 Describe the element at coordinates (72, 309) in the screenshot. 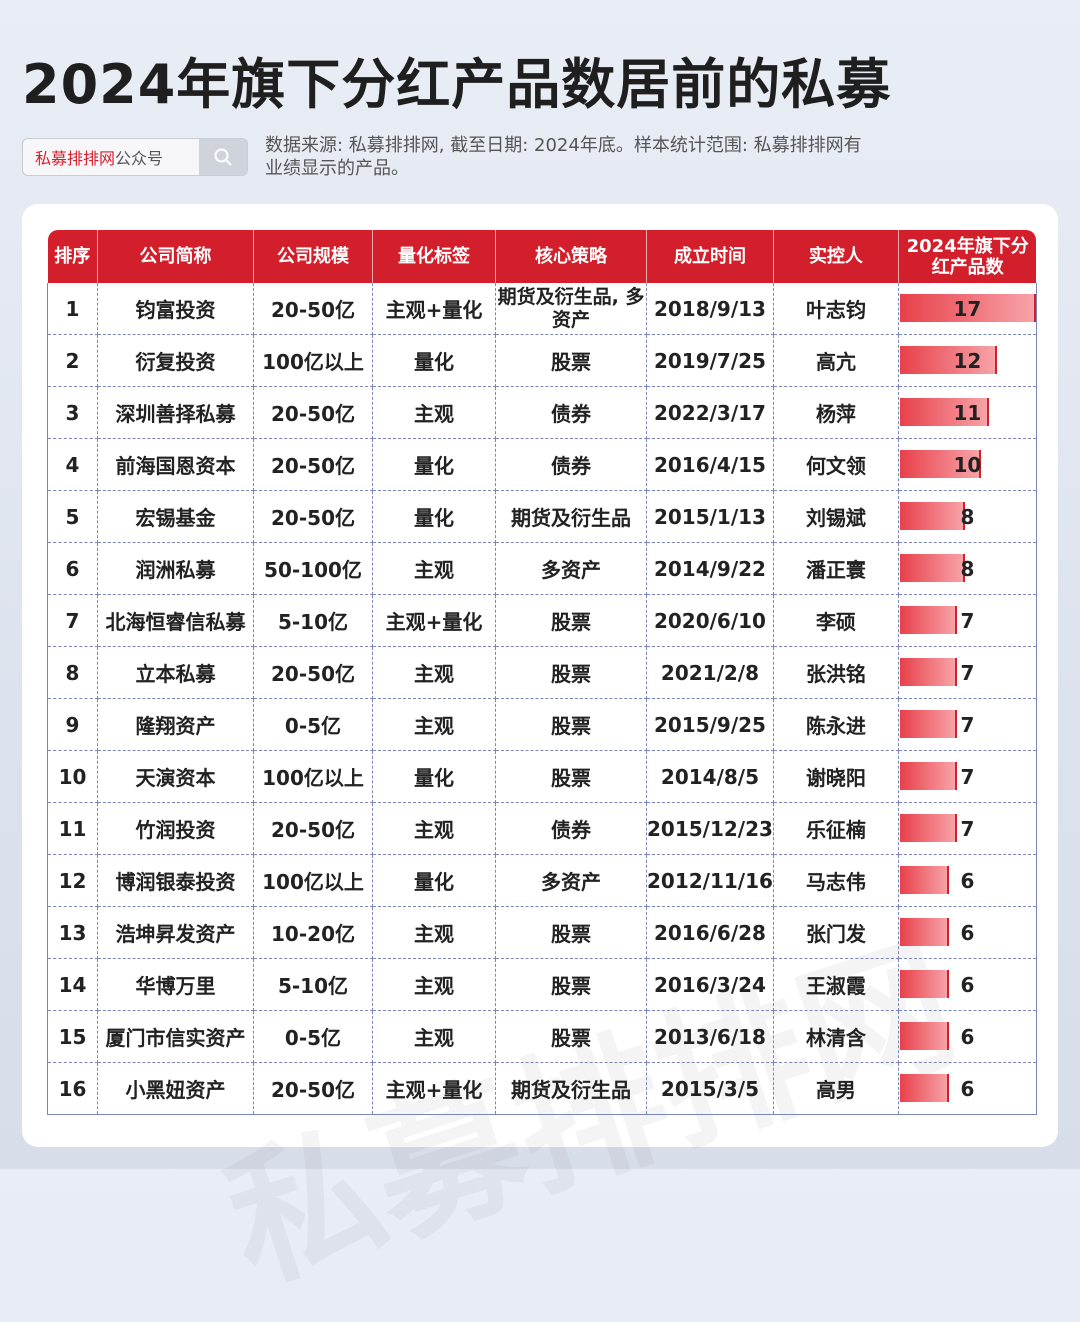

I see `cell-rank: 1` at that location.